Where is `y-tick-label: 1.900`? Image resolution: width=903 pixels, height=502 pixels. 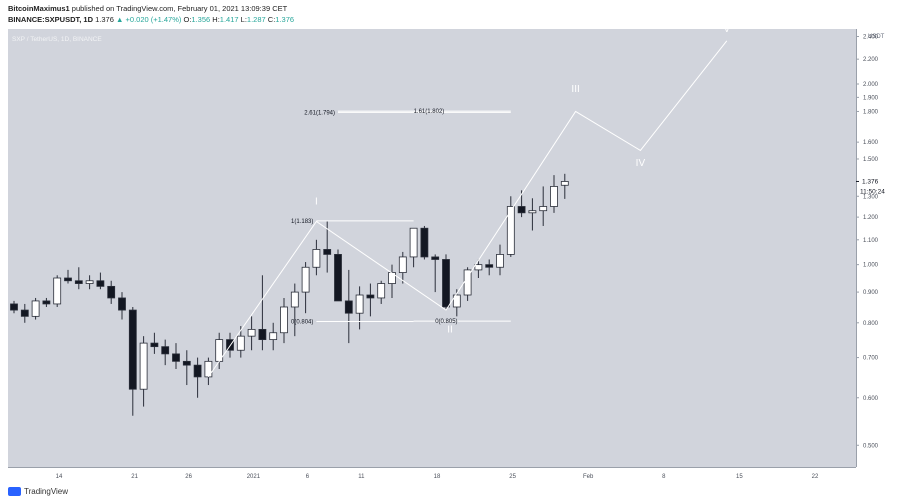
y-tick-label: 1.900 is located at coordinates (871, 98).